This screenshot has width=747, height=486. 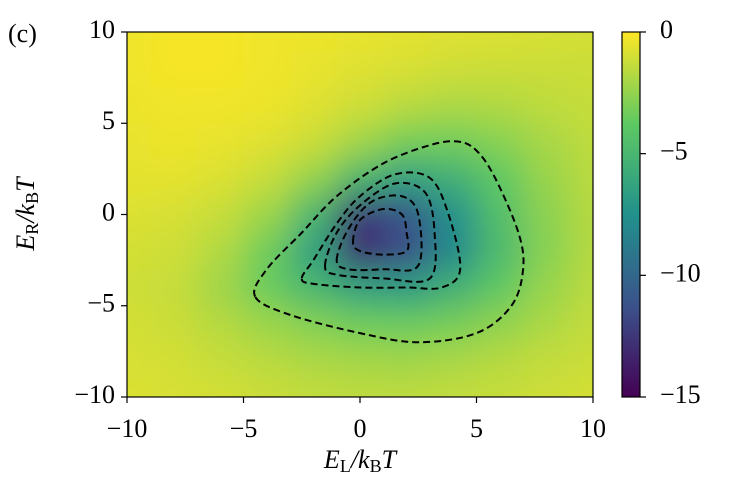 What do you see at coordinates (593, 428) in the screenshot?
I see `x-tick-label: 10` at bounding box center [593, 428].